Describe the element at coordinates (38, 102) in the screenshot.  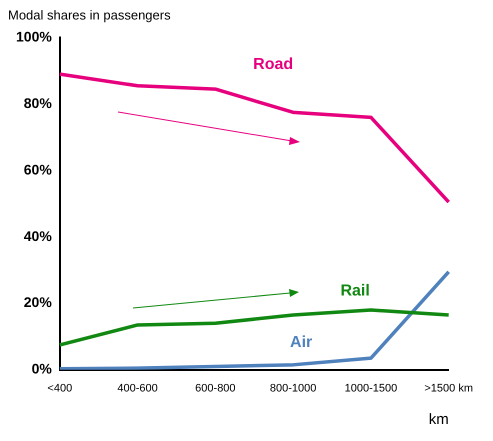
I see `y-tick-label: 80%` at that location.